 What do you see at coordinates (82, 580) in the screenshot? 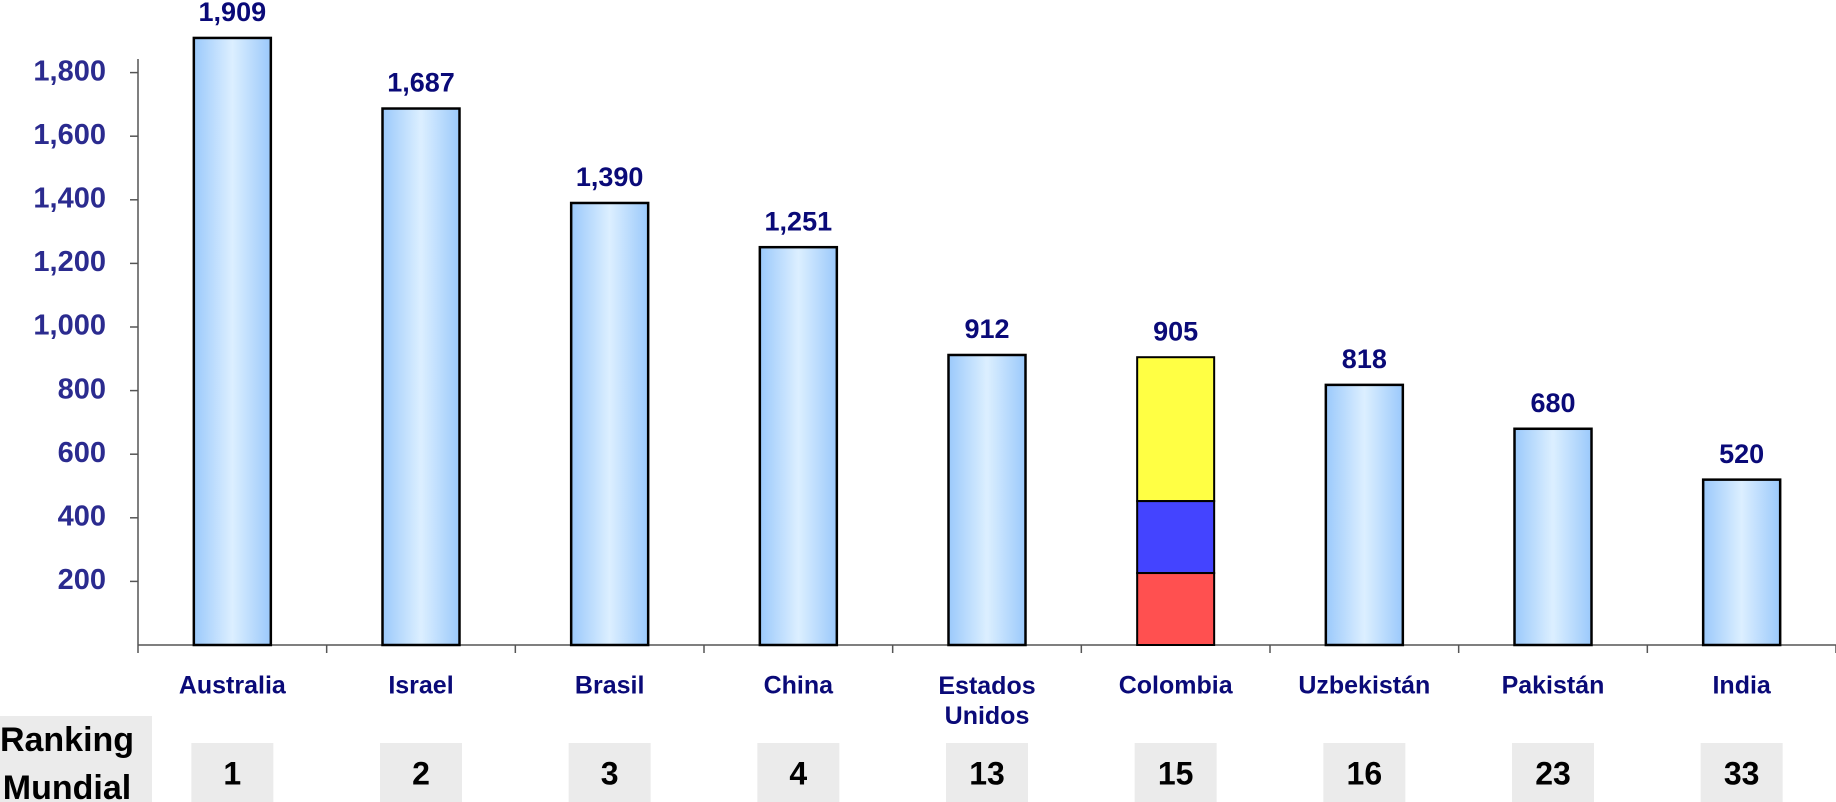
I see `y-tick-label: 200` at bounding box center [82, 580].